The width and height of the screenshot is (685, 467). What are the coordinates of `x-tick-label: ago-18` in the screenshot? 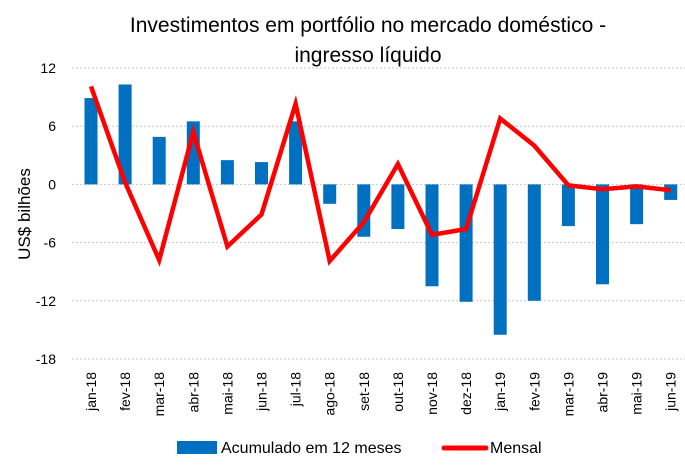 It's located at (330, 394).